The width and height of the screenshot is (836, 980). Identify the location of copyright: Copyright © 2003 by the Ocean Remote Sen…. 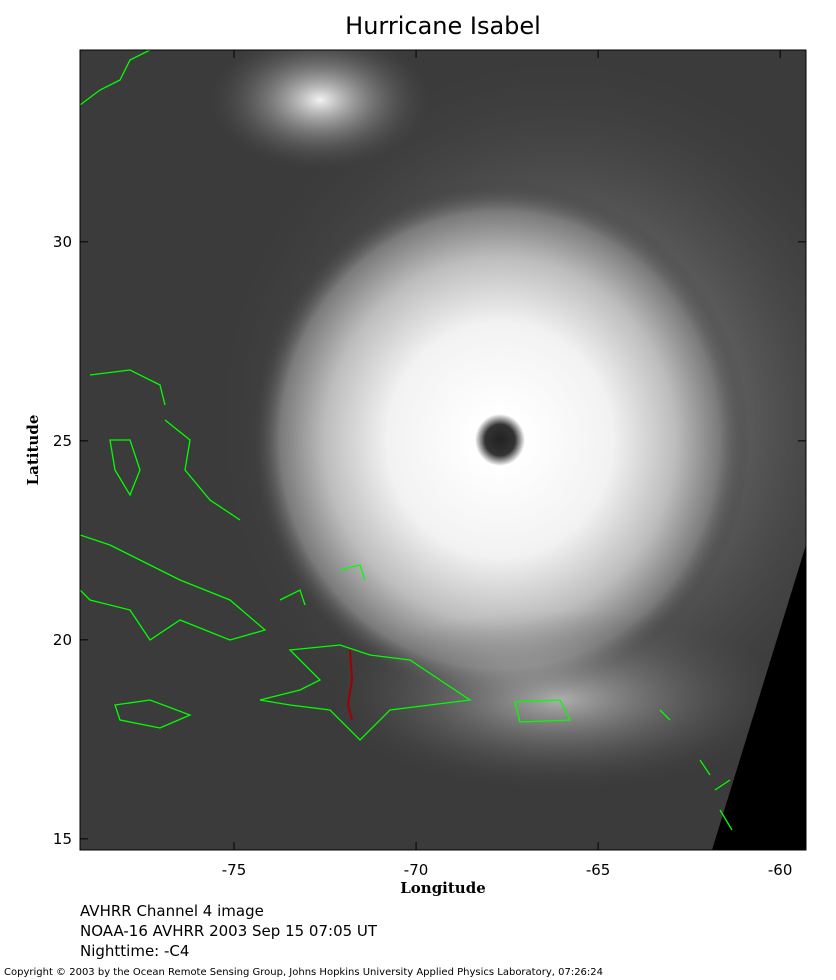
(303, 972).